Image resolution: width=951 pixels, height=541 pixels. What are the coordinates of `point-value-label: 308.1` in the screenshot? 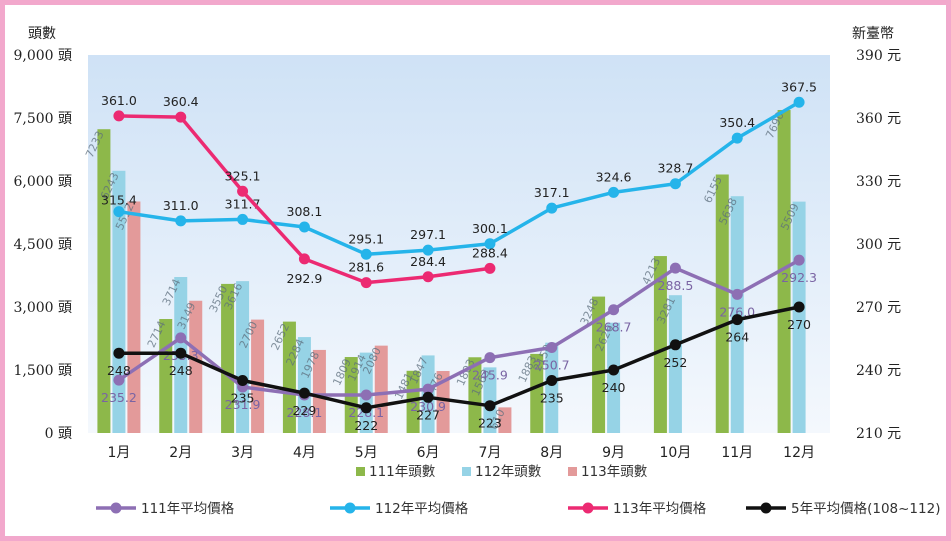 It's located at (305, 211).